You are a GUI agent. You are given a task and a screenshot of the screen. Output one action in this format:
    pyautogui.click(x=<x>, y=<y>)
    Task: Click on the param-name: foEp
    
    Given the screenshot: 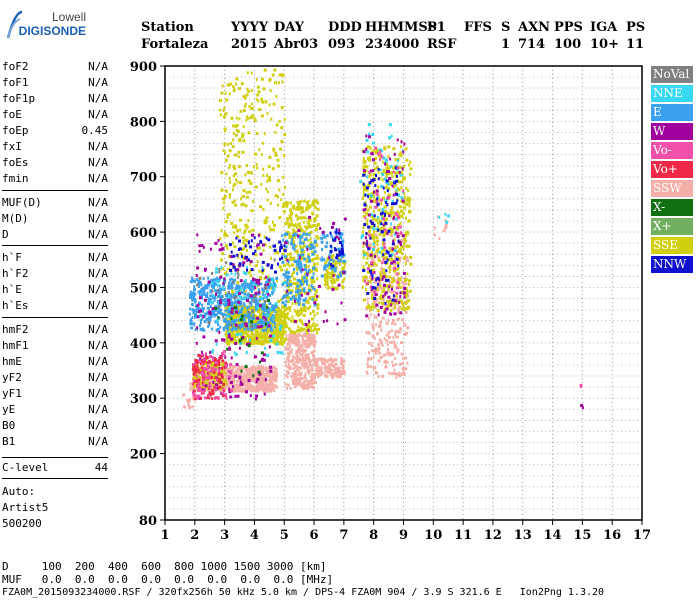 What is the action you would take?
    pyautogui.click(x=15, y=130)
    